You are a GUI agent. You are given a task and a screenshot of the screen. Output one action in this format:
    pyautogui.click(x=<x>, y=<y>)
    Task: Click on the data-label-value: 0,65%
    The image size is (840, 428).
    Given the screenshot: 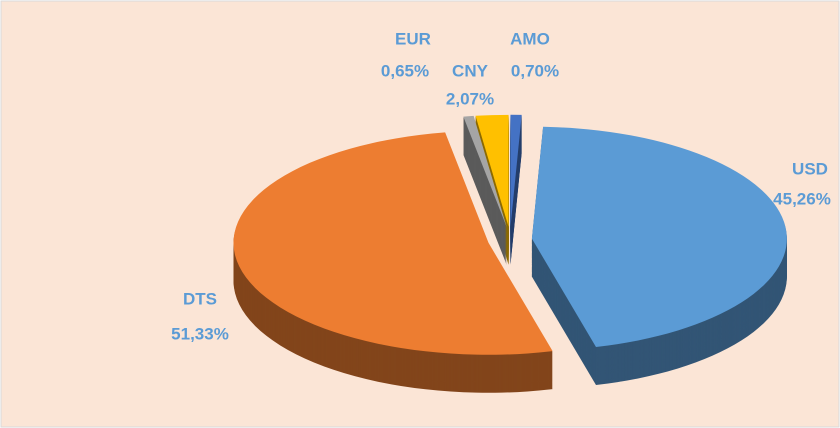 What is the action you would take?
    pyautogui.click(x=405, y=70)
    